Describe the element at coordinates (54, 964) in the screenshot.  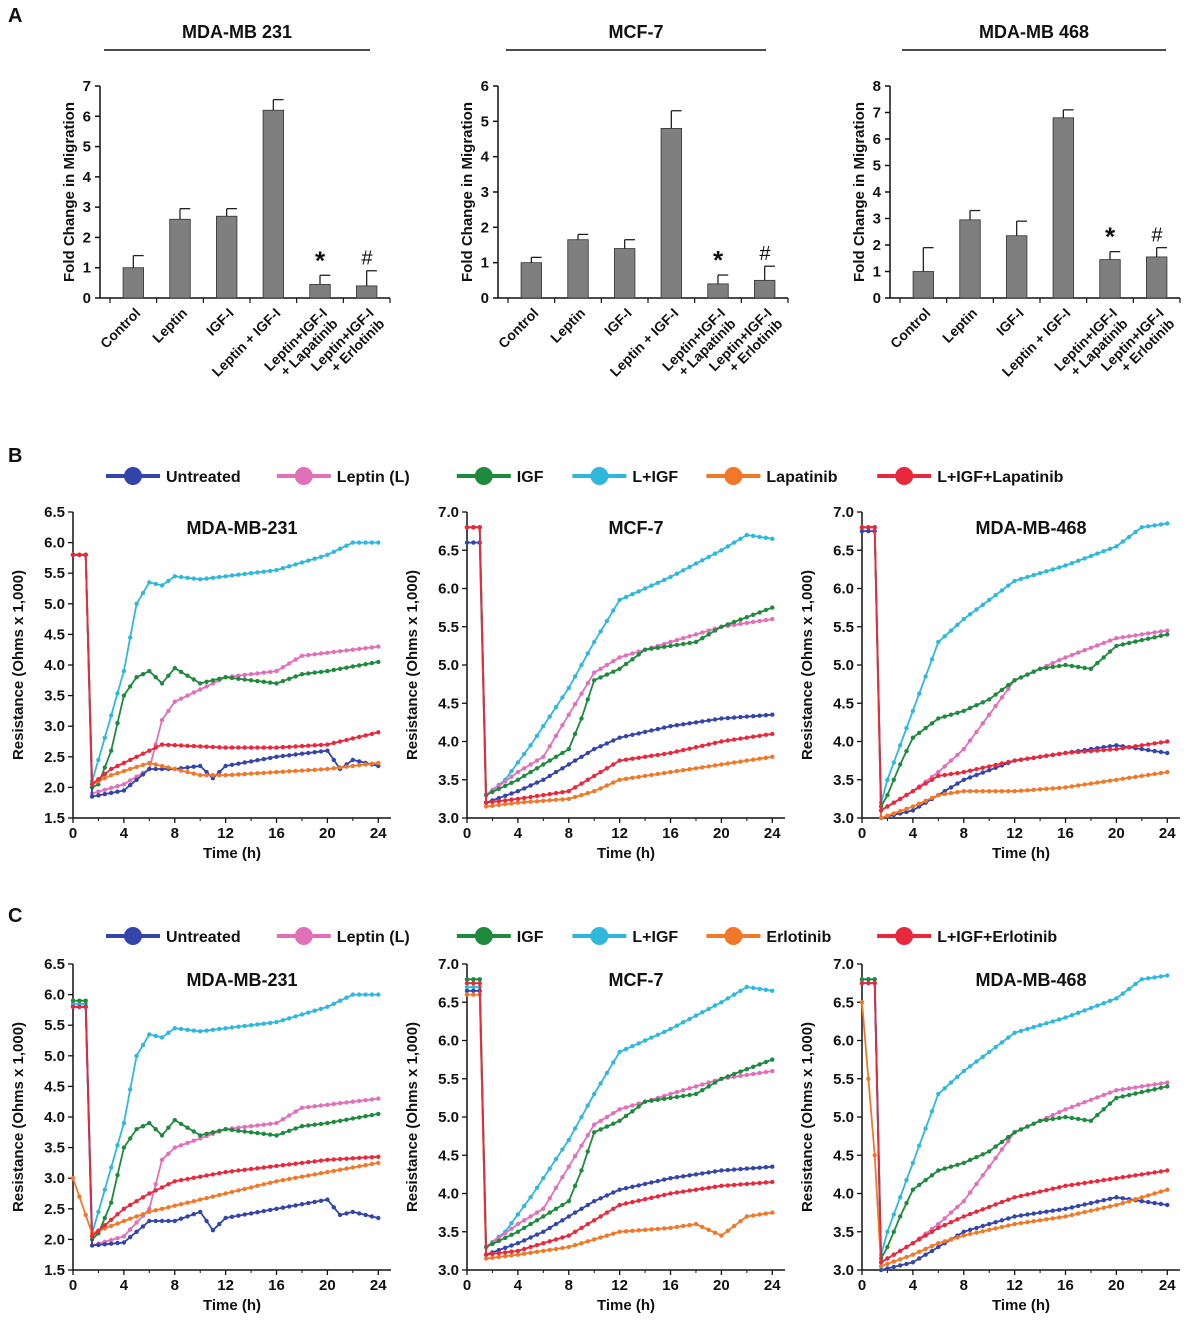
I see `y-tick-label: 6.5` at that location.